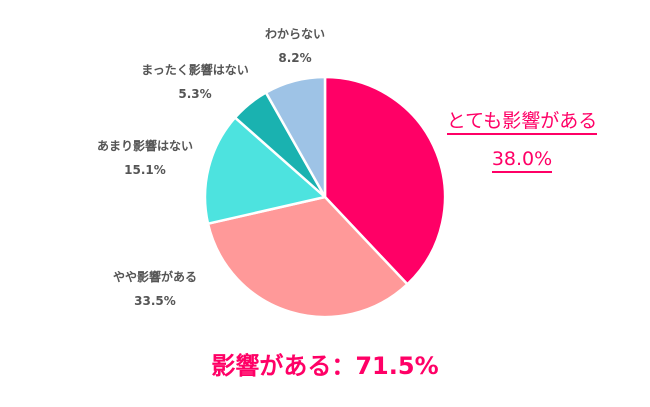  Describe the element at coordinates (145, 170) in the screenshot. I see `label-value: 15.1%` at that location.